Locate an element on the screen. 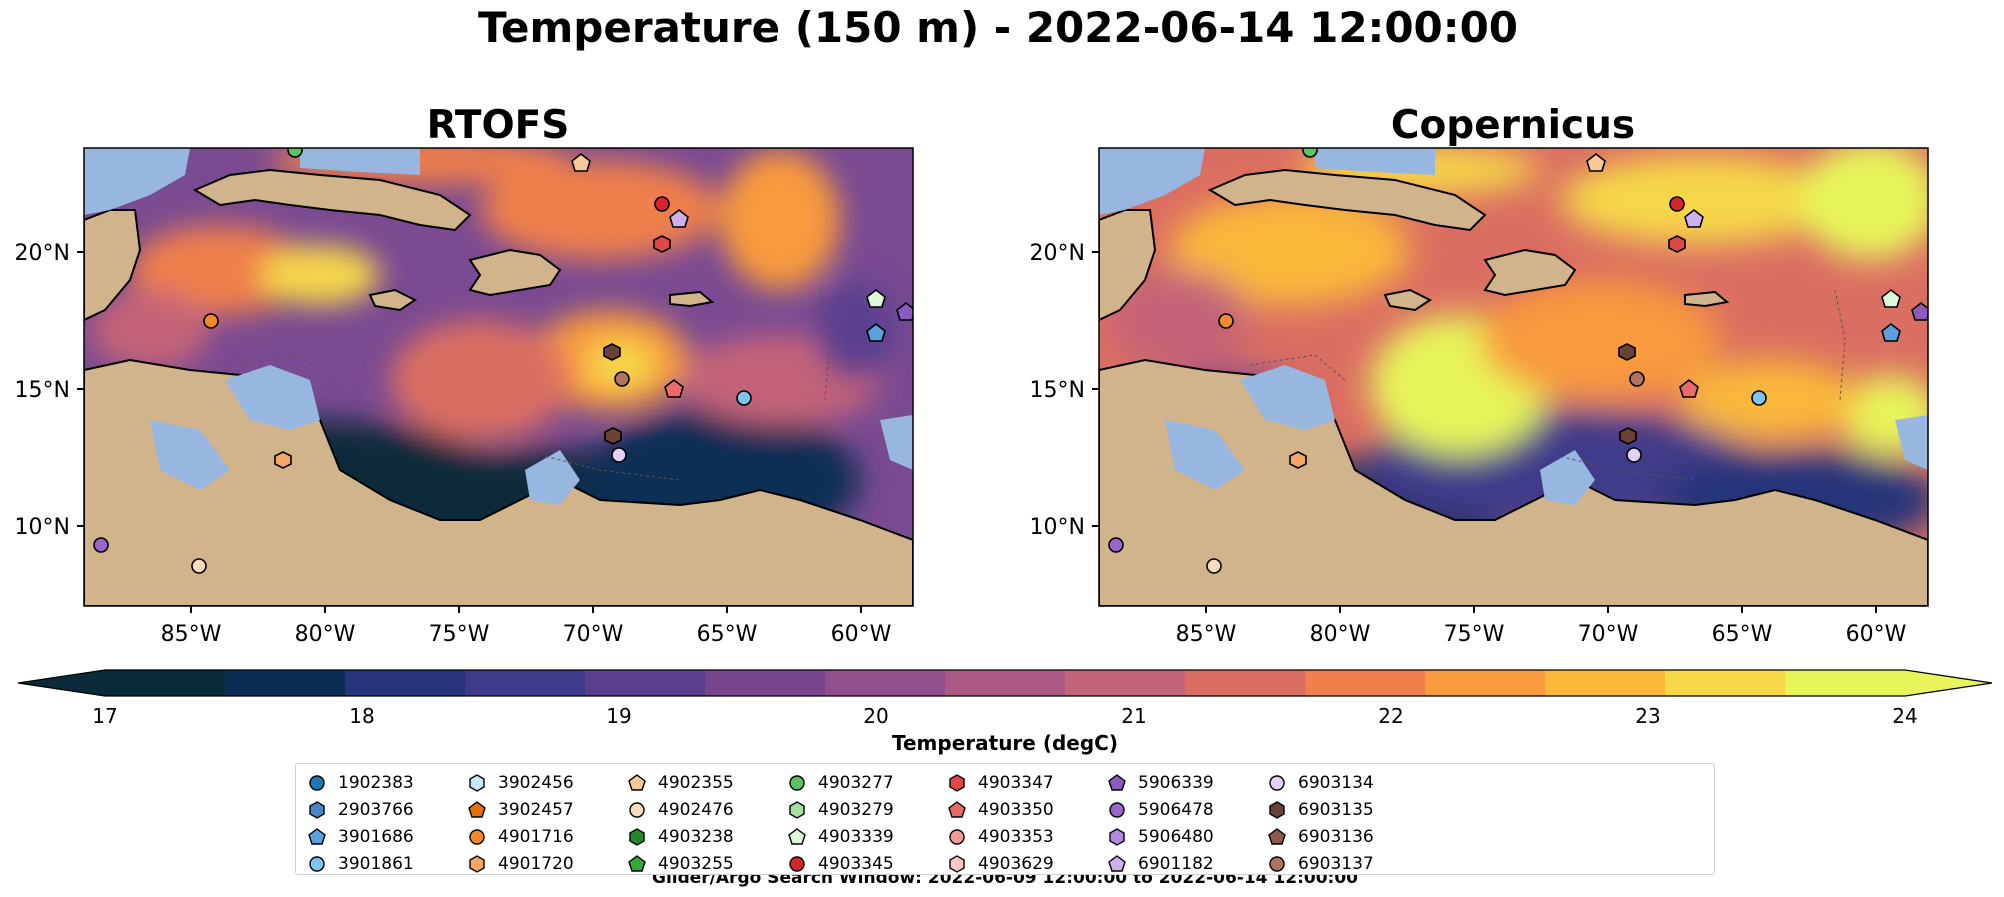  lon-label: 65°W is located at coordinates (727, 634).